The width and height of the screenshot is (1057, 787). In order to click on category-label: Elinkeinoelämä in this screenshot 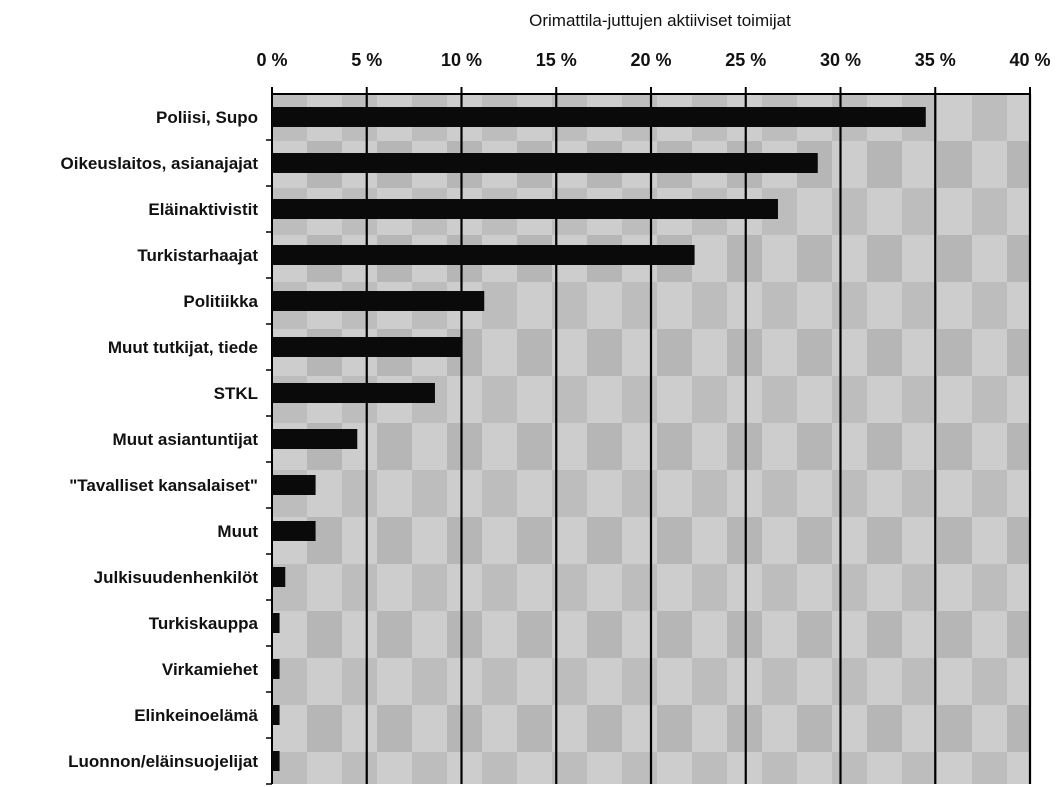, I will do `click(196, 715)`.